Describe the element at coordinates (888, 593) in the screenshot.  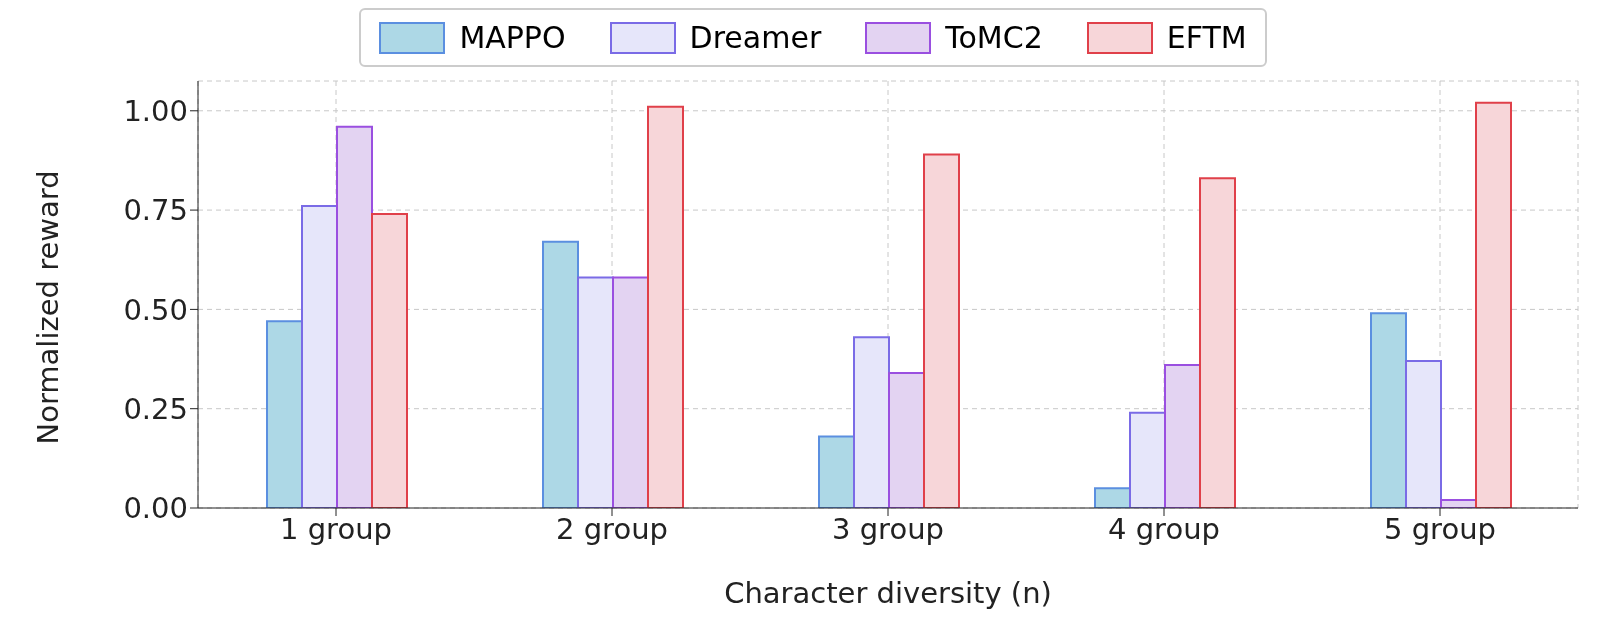
I see `x-axis-title: Character diversity (n)` at that location.